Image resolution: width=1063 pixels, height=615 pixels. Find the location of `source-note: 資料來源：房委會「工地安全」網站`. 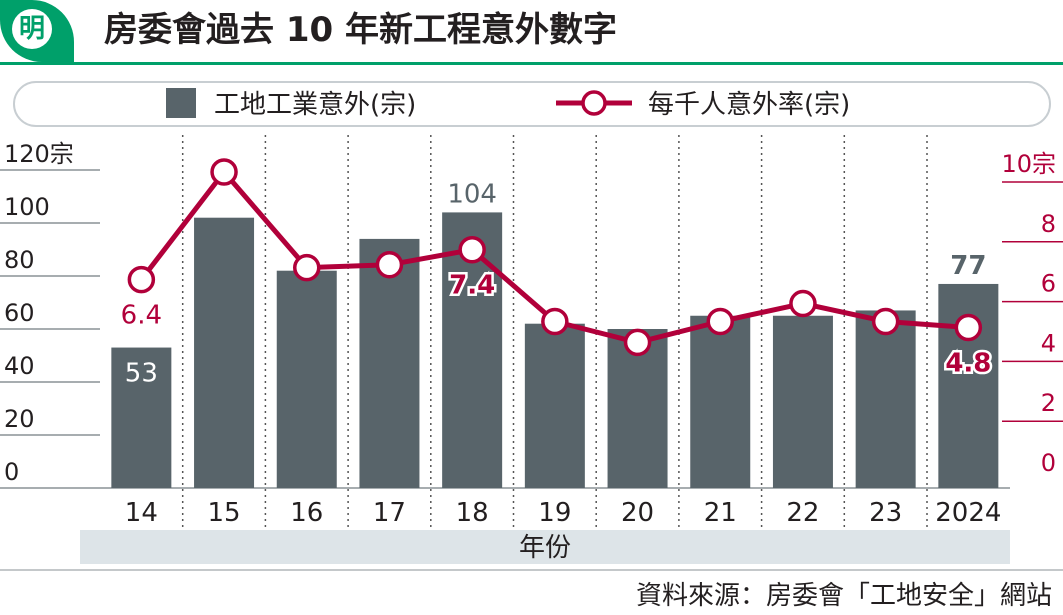

source-note: 資料來源：房委會「工地安全」網站 is located at coordinates (844, 596).